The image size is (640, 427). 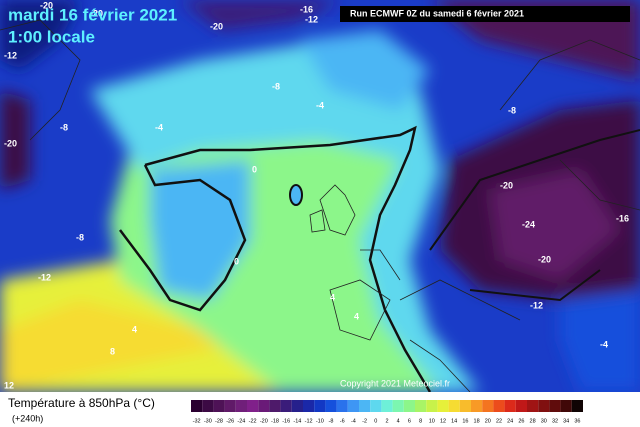 I want to click on colorbar-label: 12, so click(x=443, y=421).